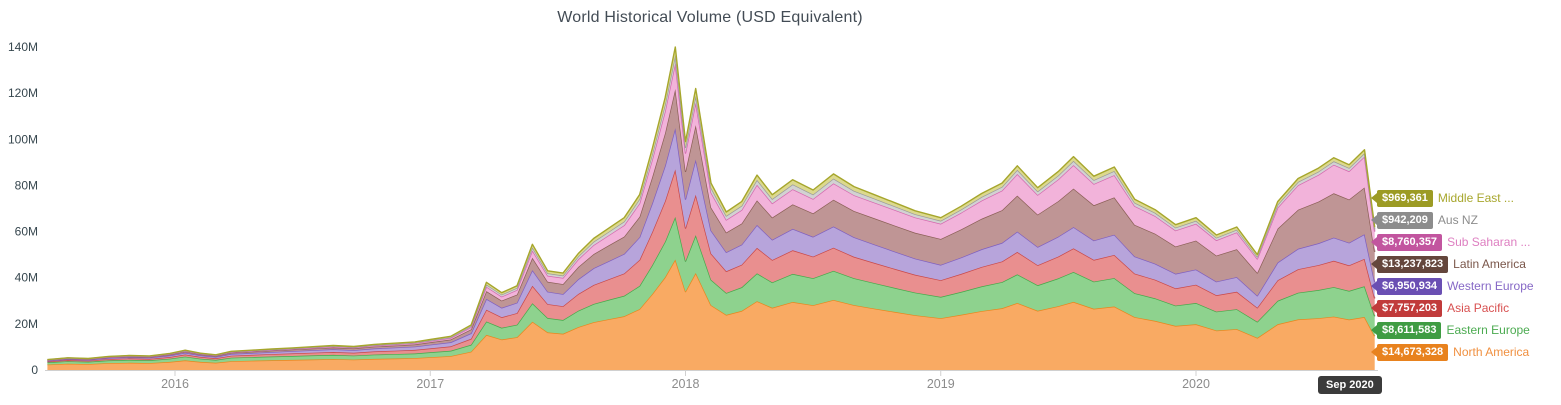 Image resolution: width=1561 pixels, height=405 pixels. What do you see at coordinates (710, 17) in the screenshot?
I see `chart-title: World Historical Volume (USD Equivalent)` at bounding box center [710, 17].